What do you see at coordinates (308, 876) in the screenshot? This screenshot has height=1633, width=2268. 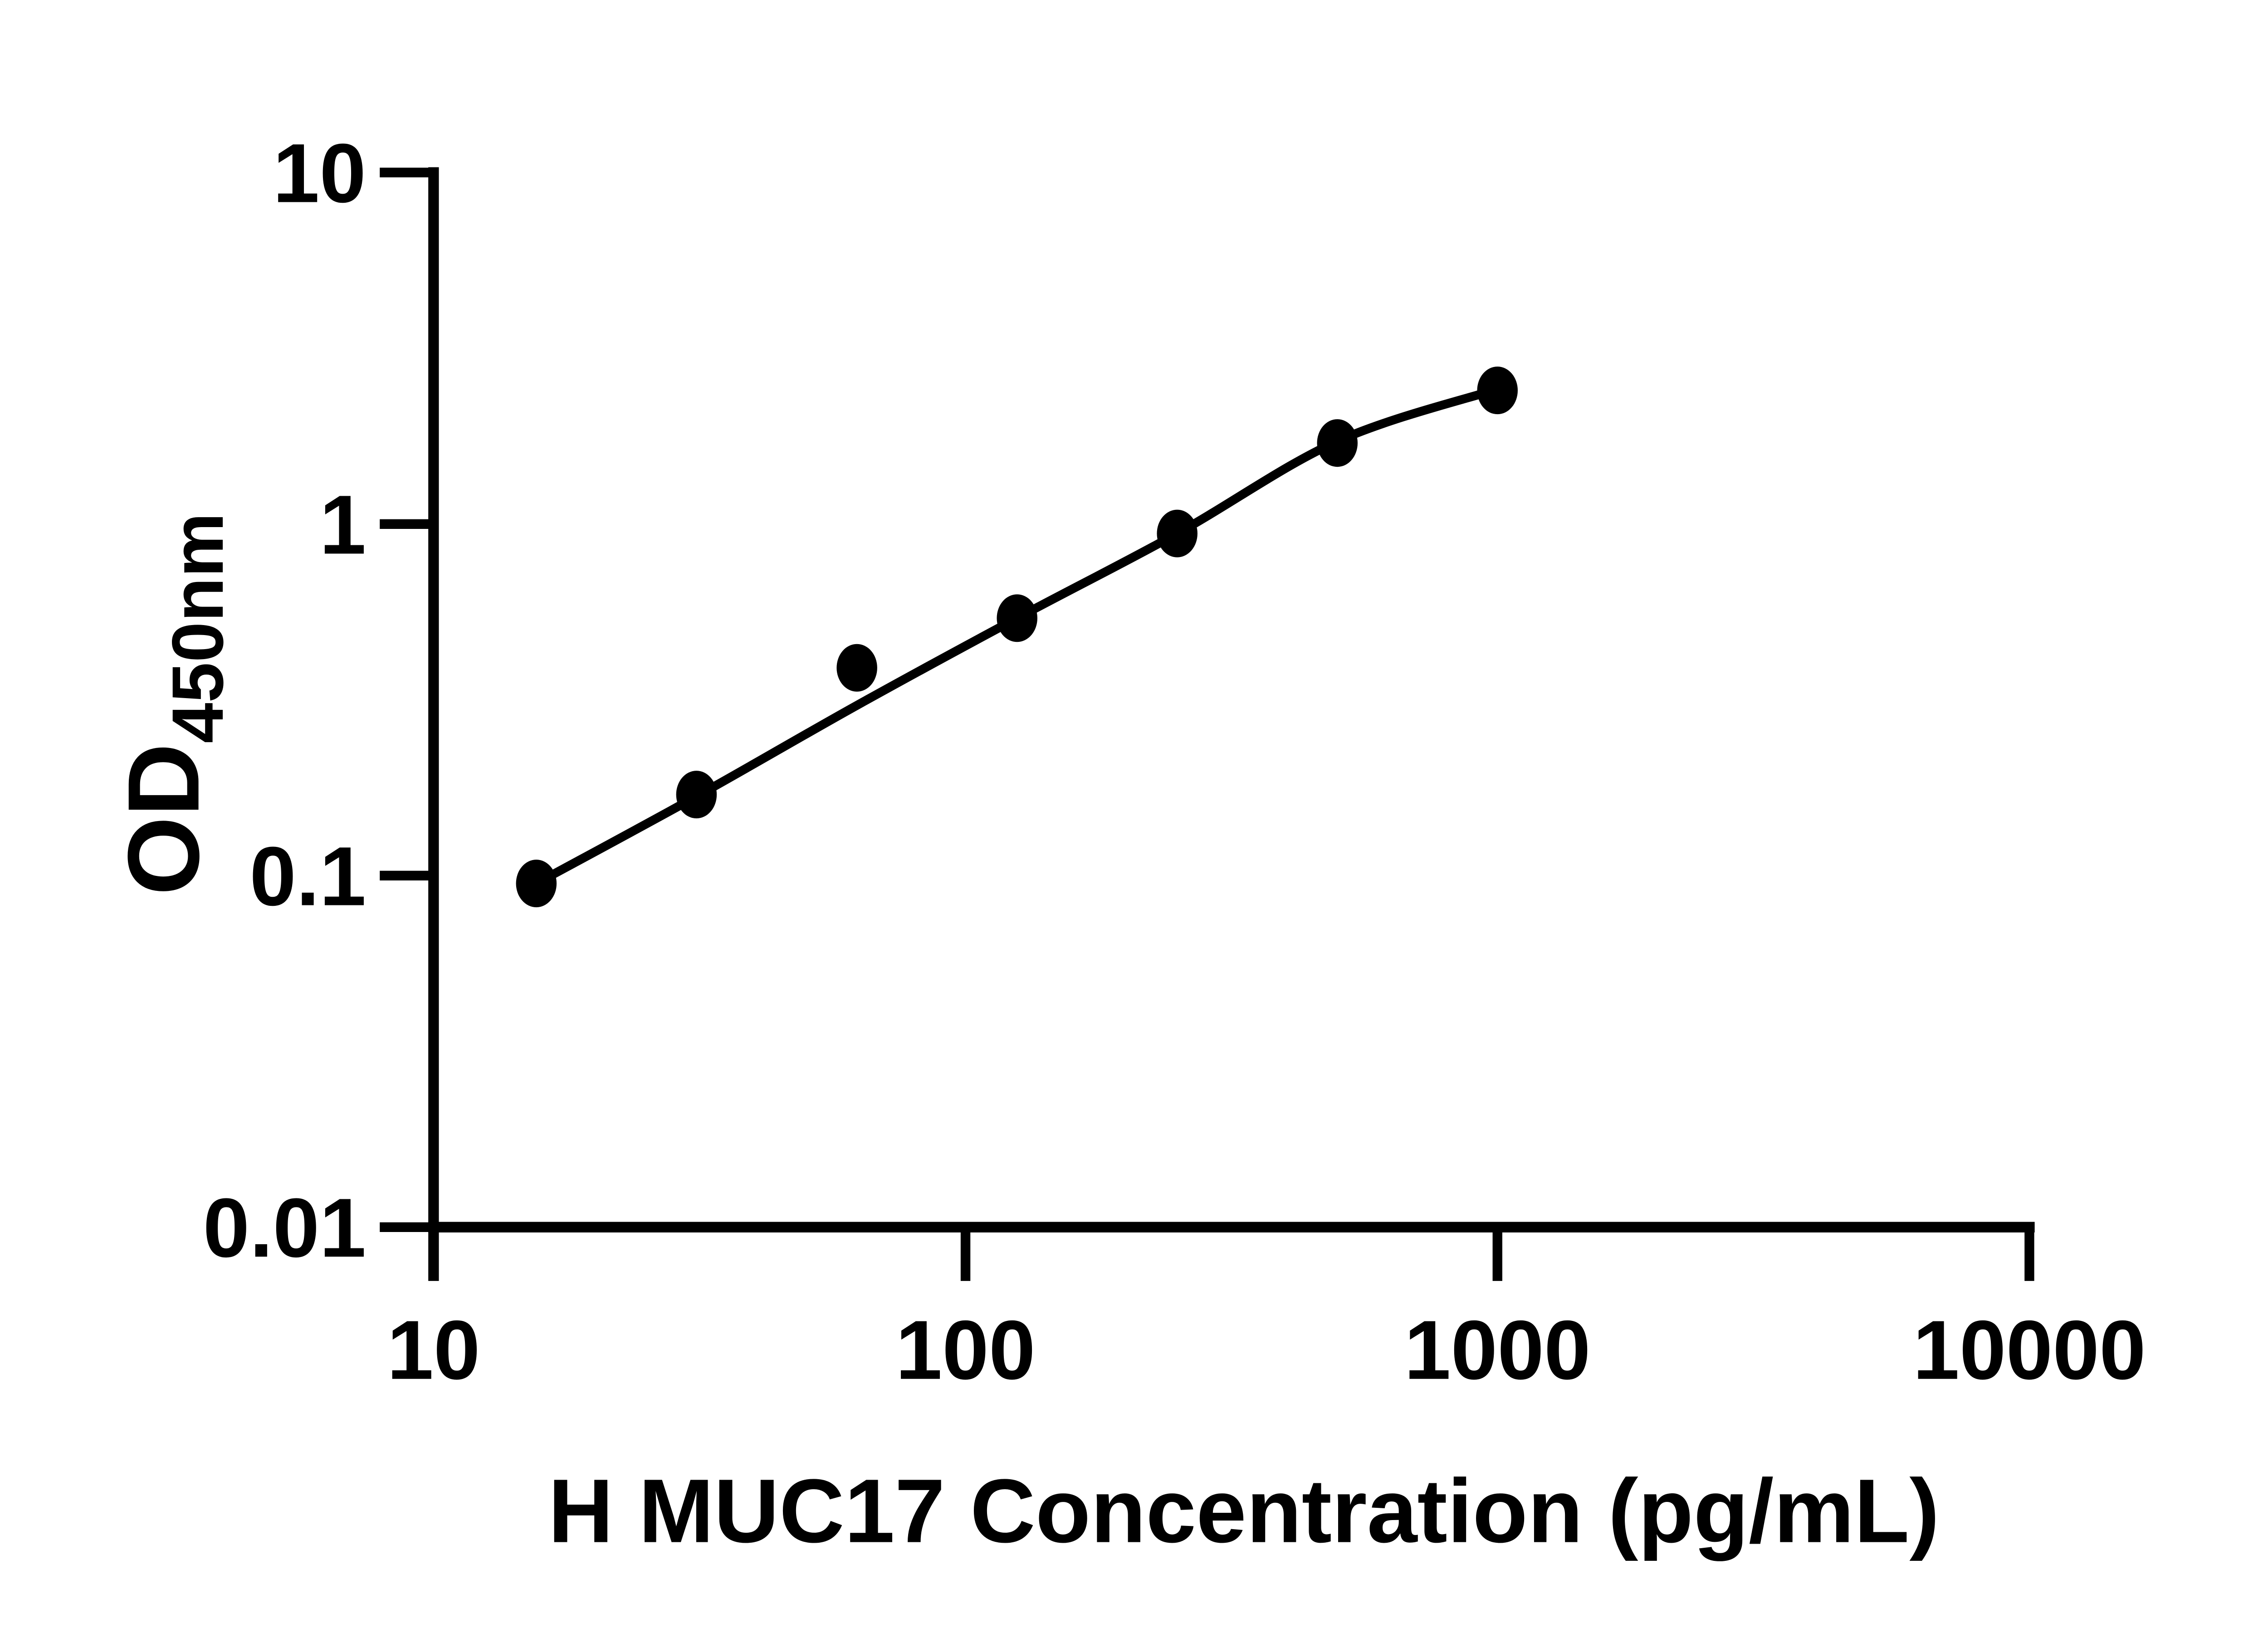 I see `y-tick-label-0.1: 0.1` at bounding box center [308, 876].